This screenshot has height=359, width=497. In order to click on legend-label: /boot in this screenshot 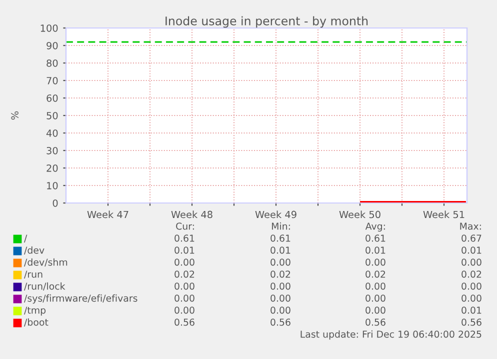, I will do `click(36, 322)`.